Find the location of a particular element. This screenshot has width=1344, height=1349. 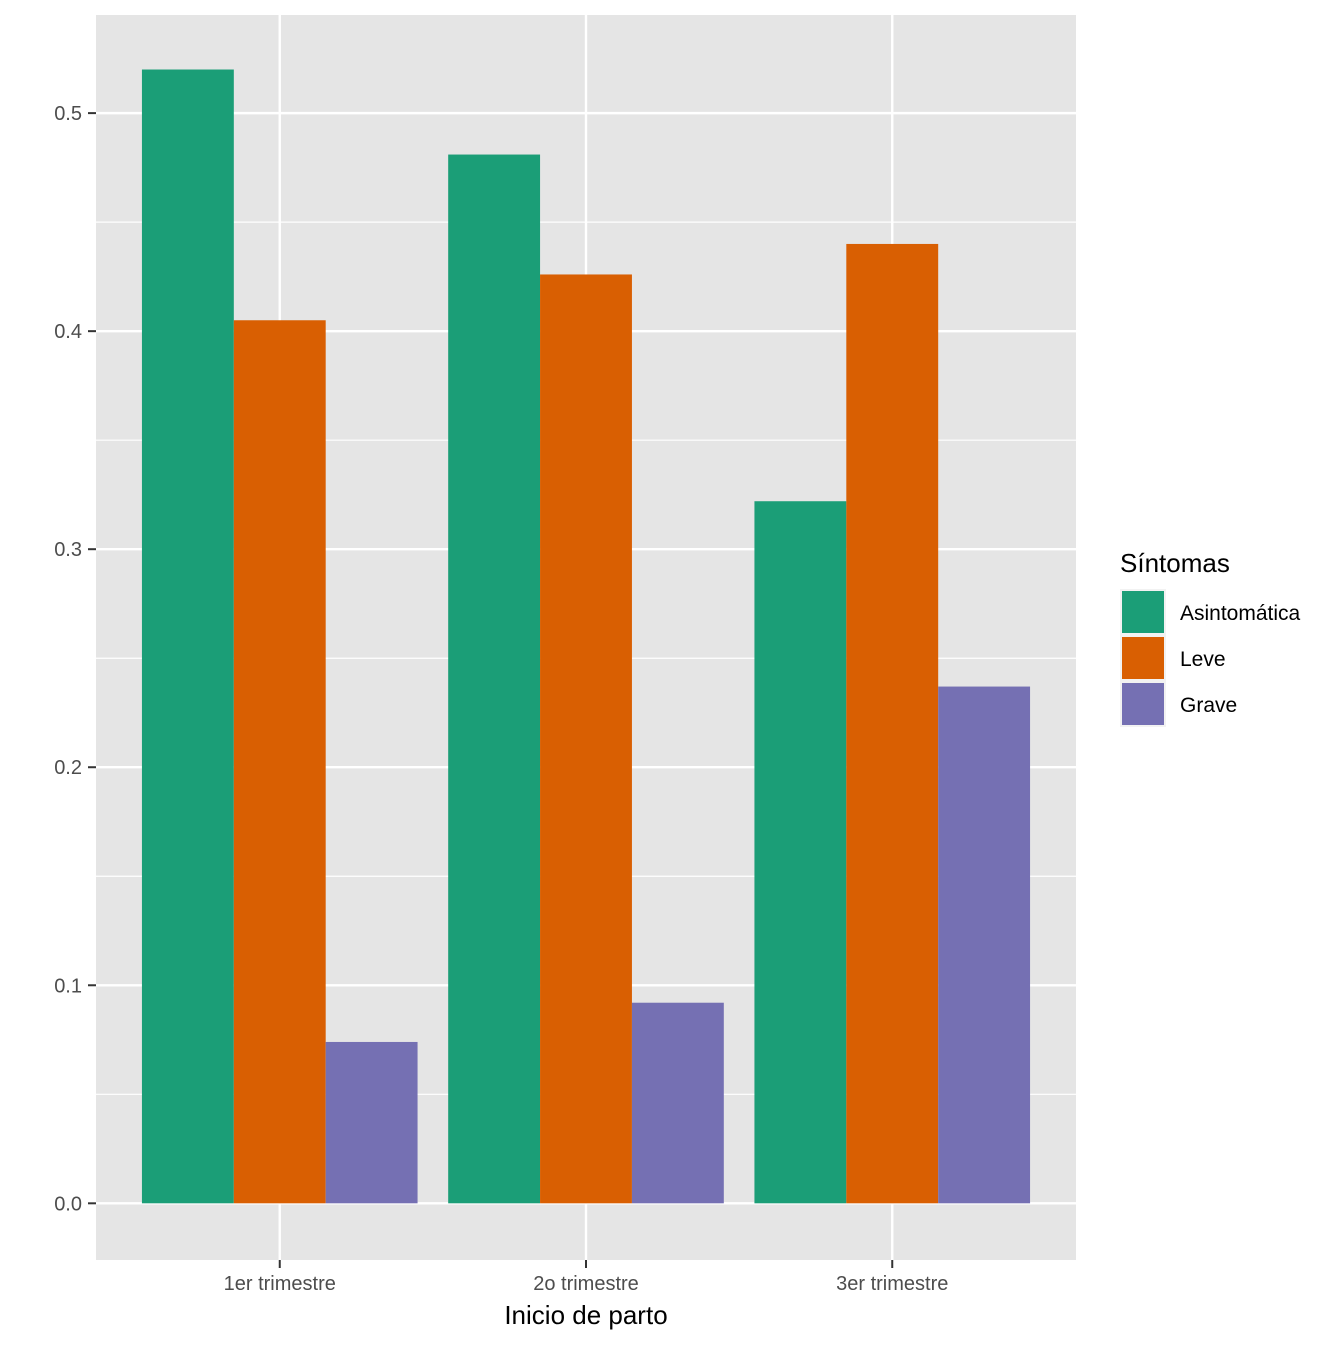

y-tick-label: 0.4 is located at coordinates (68, 332).